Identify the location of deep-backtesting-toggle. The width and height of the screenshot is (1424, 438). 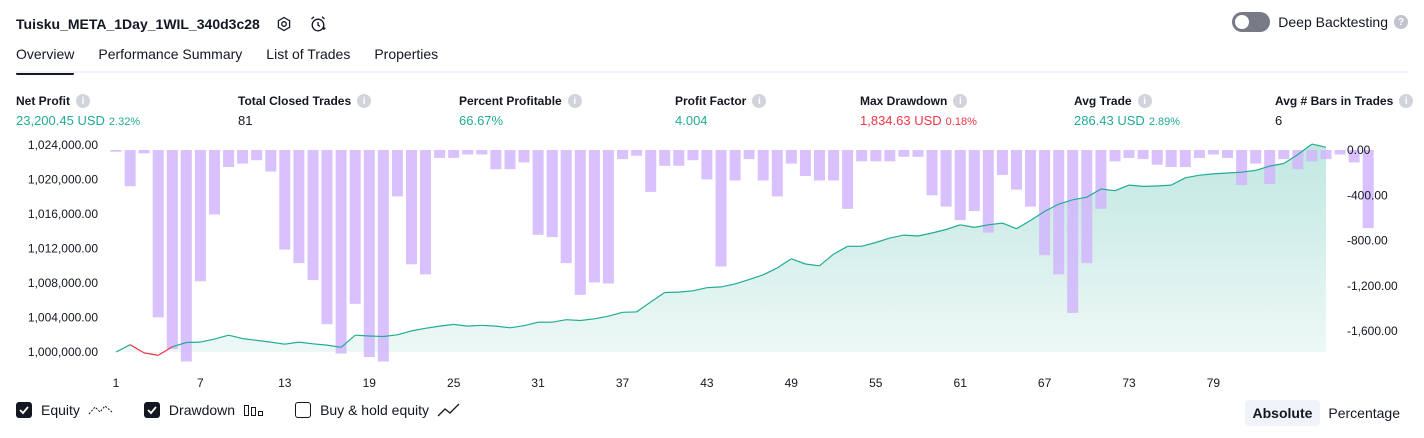
(1251, 22).